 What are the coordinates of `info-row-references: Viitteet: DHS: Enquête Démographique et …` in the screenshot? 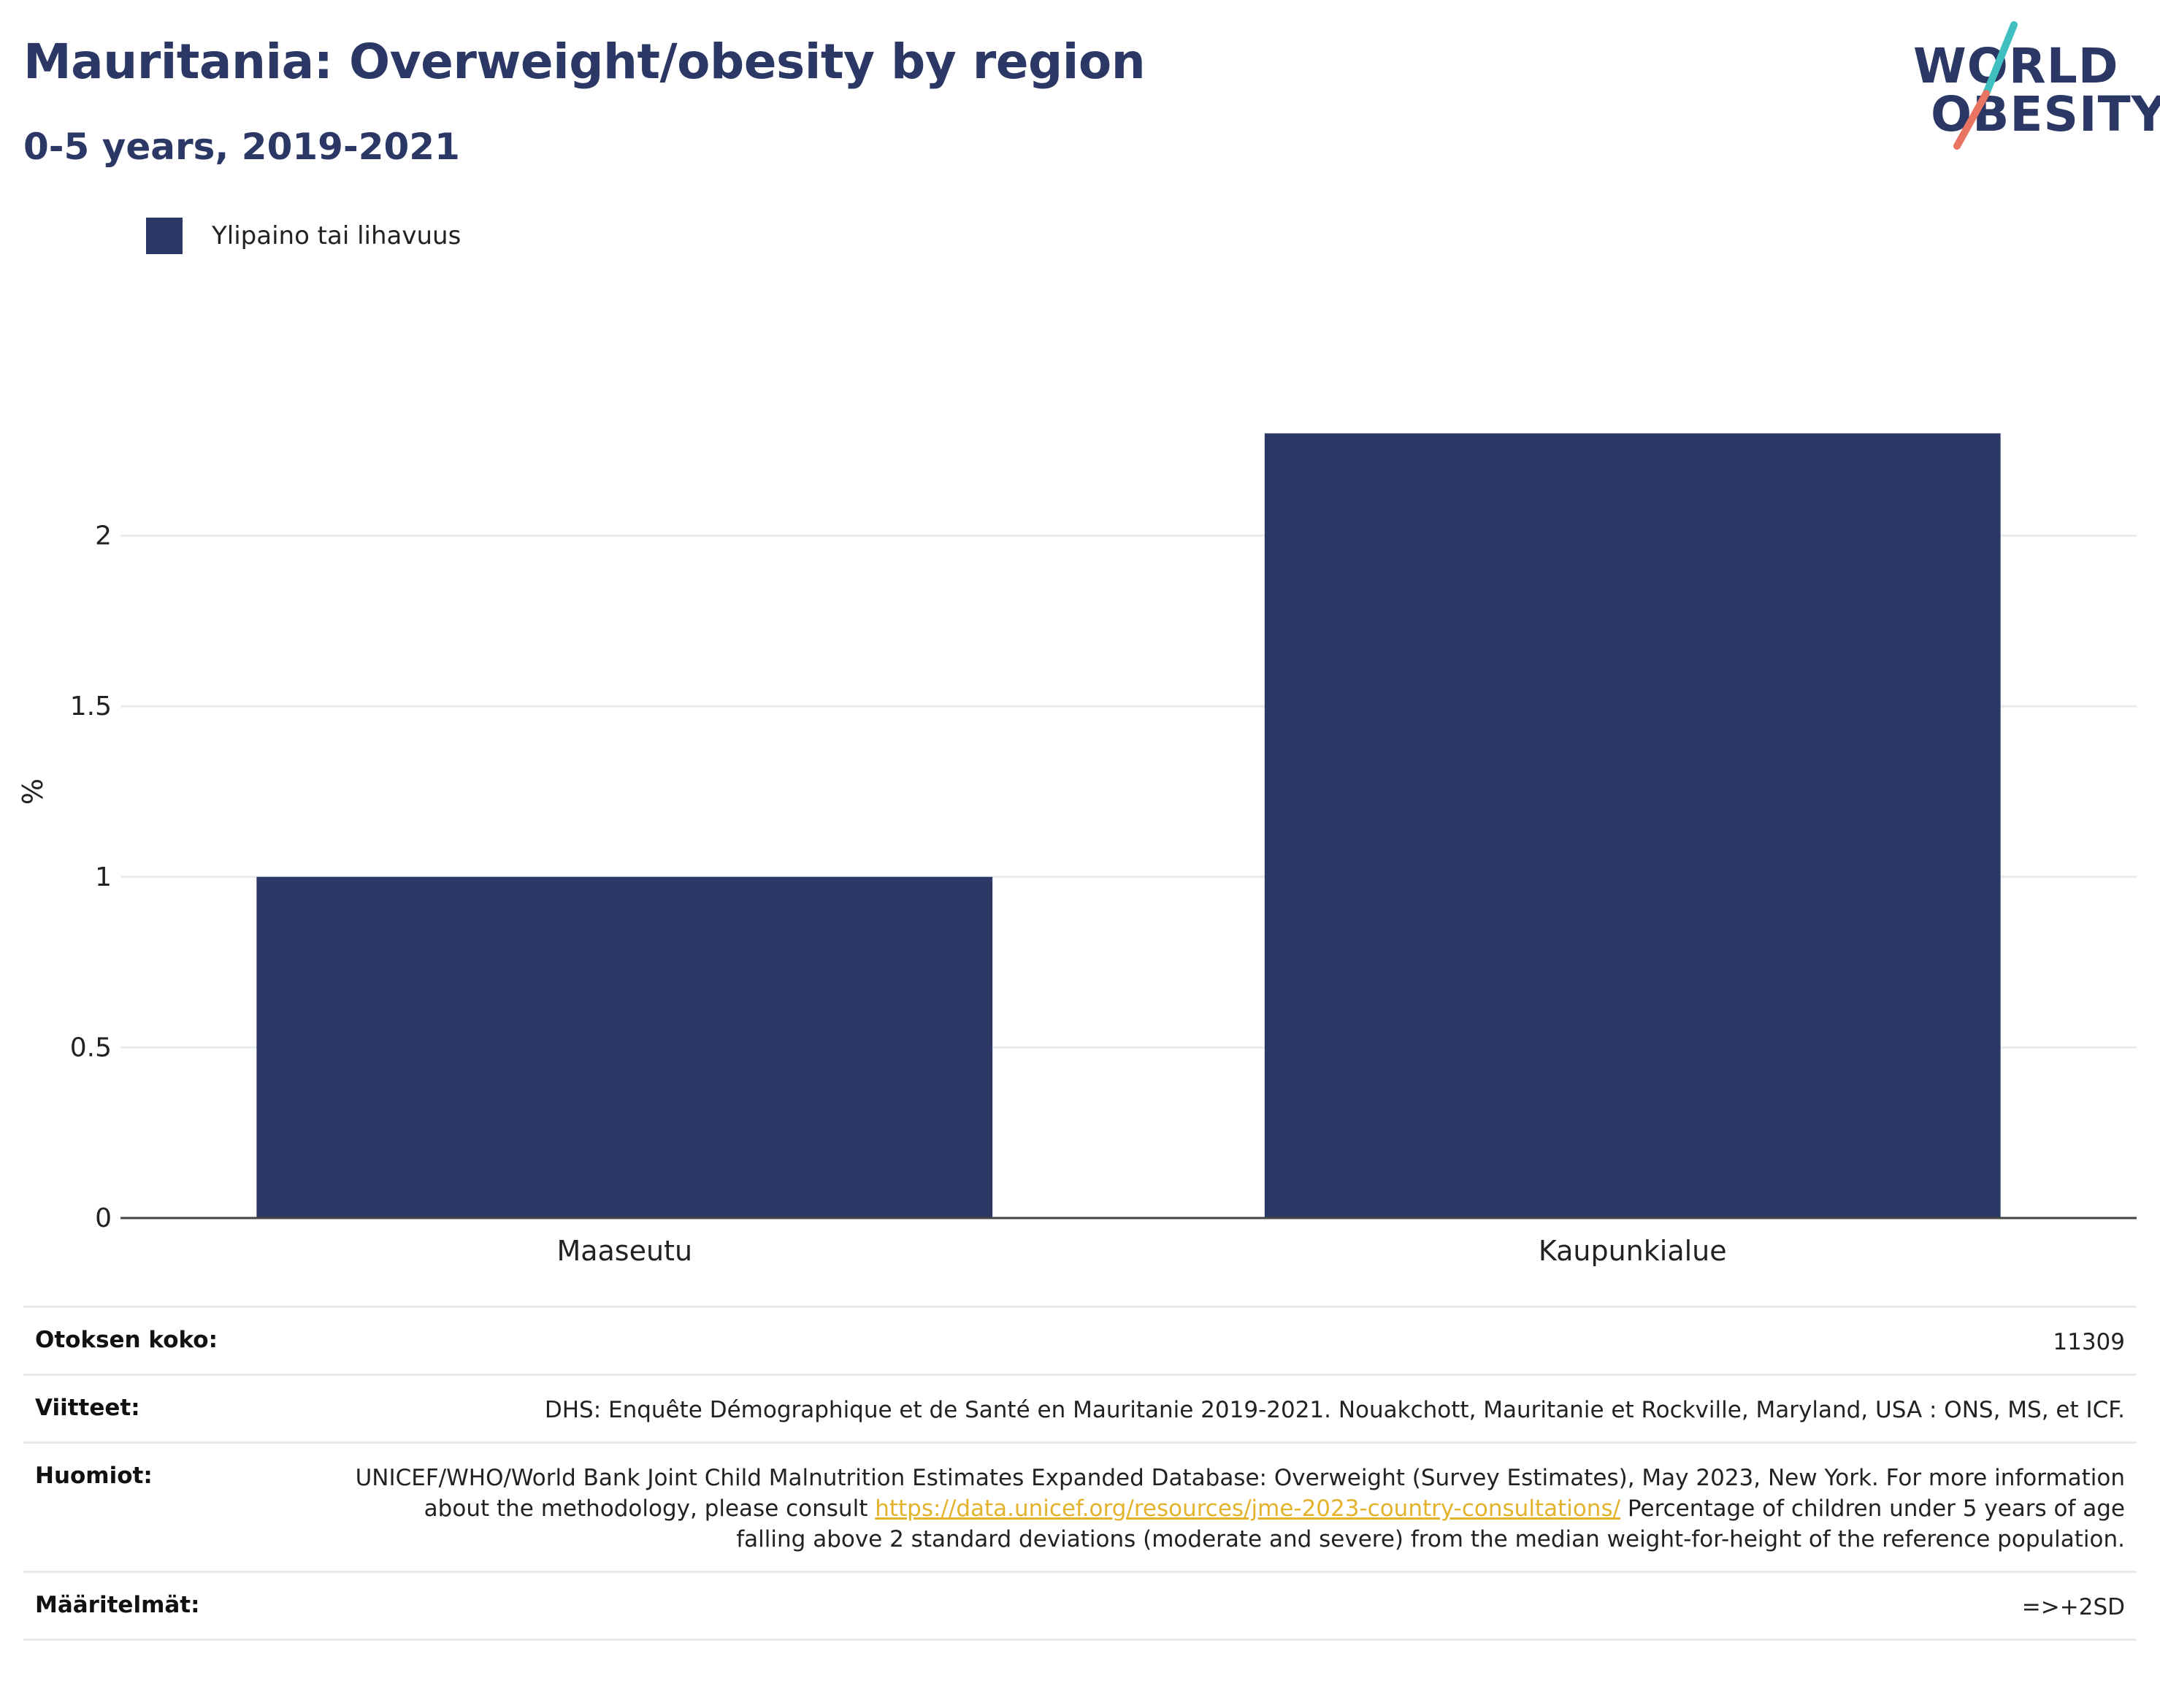 It's located at (1080, 1408).